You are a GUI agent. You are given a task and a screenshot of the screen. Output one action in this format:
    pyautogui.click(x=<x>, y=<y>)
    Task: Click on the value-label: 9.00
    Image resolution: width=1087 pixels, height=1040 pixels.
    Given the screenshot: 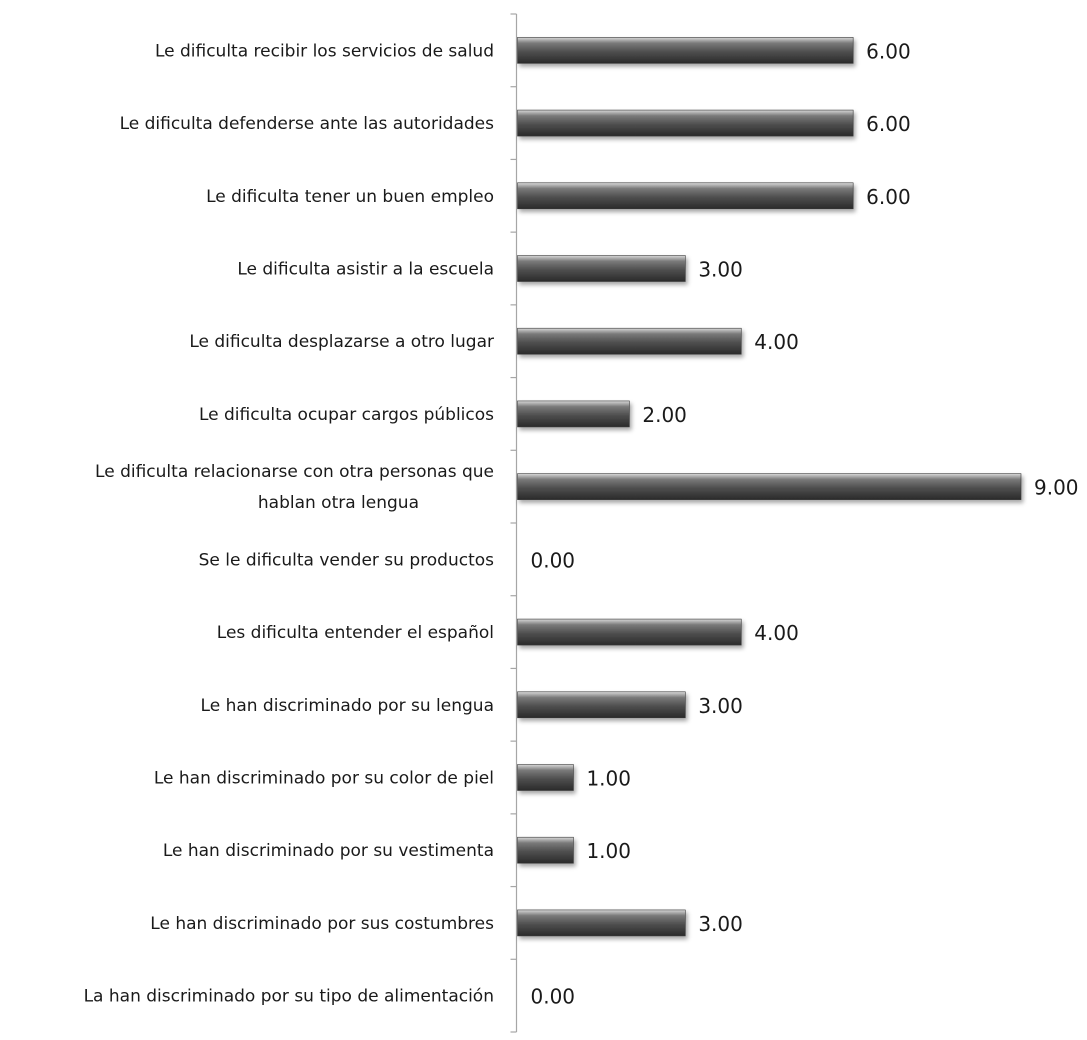 What is the action you would take?
    pyautogui.click(x=1056, y=488)
    